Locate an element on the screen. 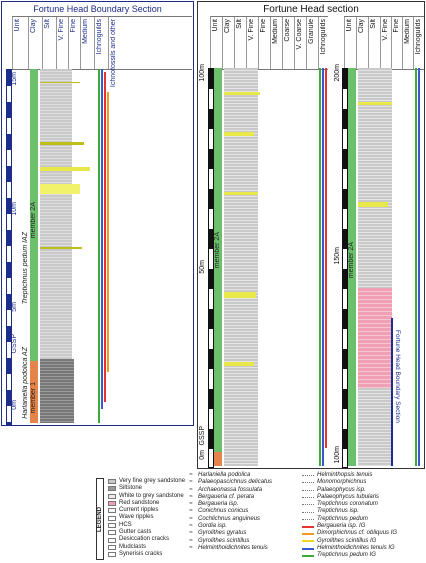 This screenshot has height=563, width=426. legend-label: Palaeophycus isp. is located at coordinates (341, 489).